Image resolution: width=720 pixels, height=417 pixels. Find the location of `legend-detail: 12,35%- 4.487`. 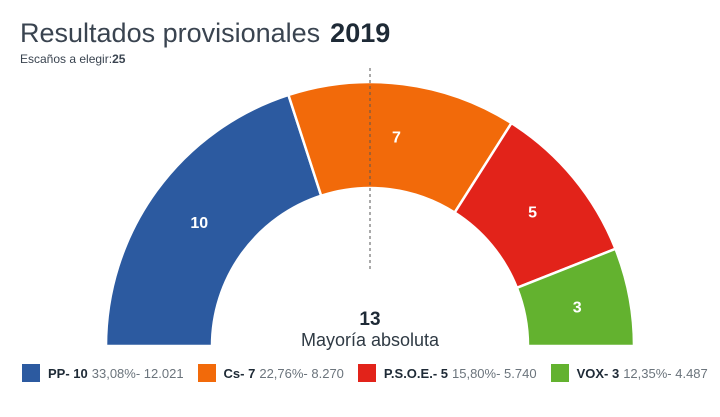

legend-detail: 12,35%- 4.487 is located at coordinates (665, 373).